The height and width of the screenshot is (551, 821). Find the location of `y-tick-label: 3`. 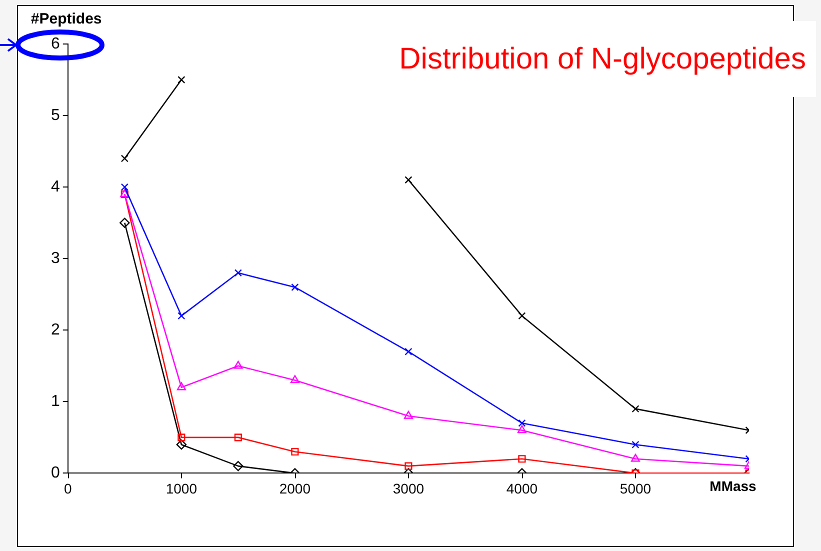

y-tick-label: 3 is located at coordinates (55, 259).